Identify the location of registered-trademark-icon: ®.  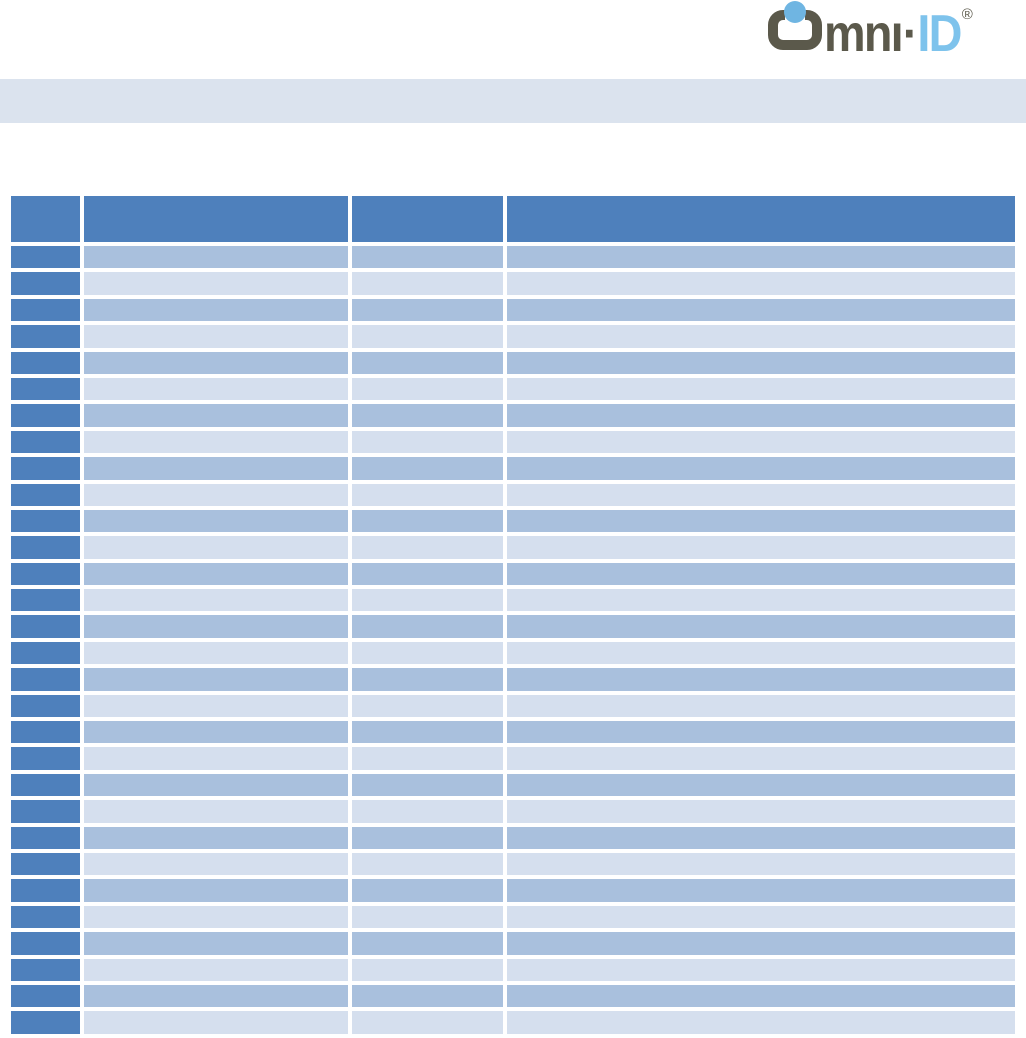
(967, 14).